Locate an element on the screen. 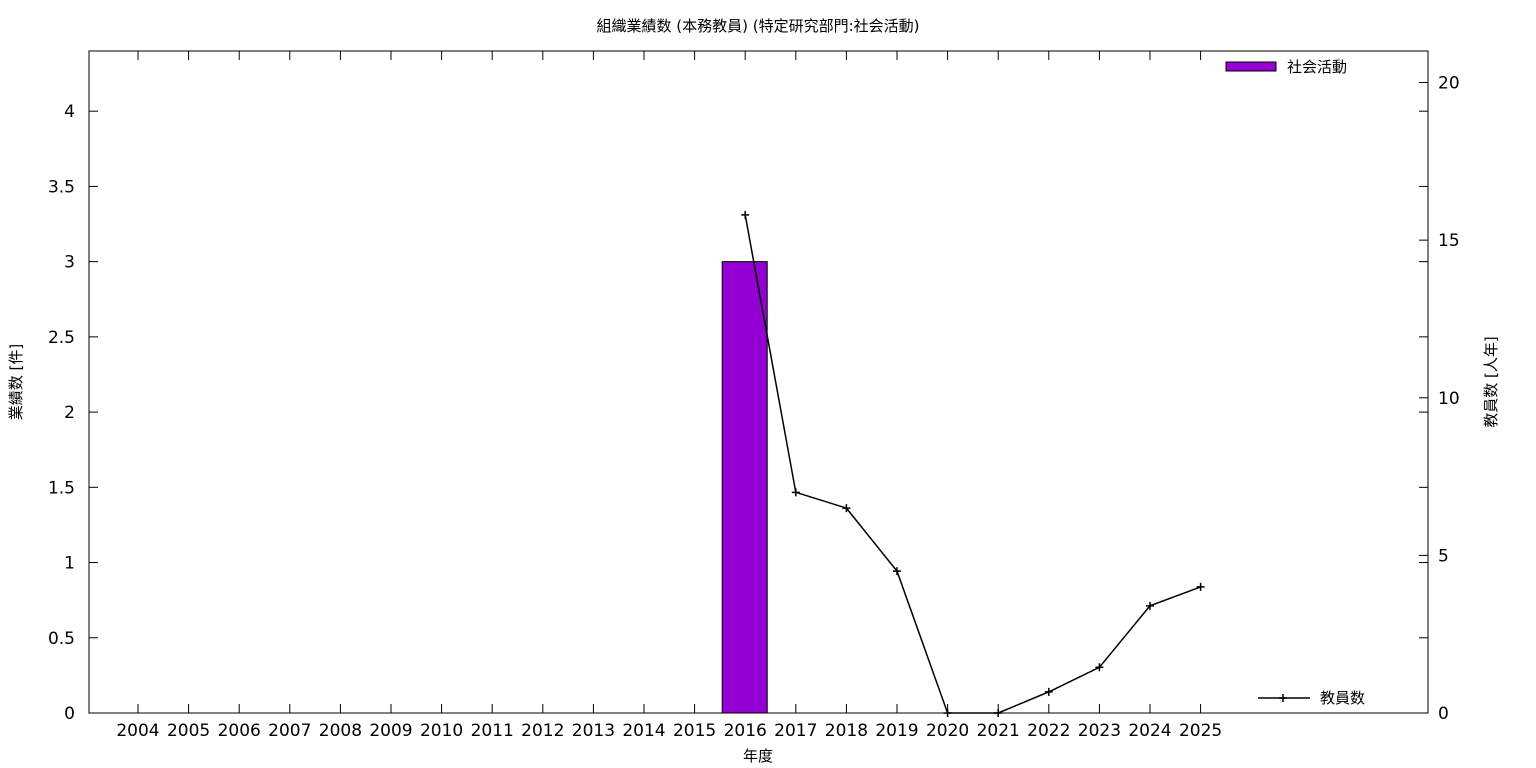 The height and width of the screenshot is (768, 1536). x-tick-label: 2007 is located at coordinates (289, 731).